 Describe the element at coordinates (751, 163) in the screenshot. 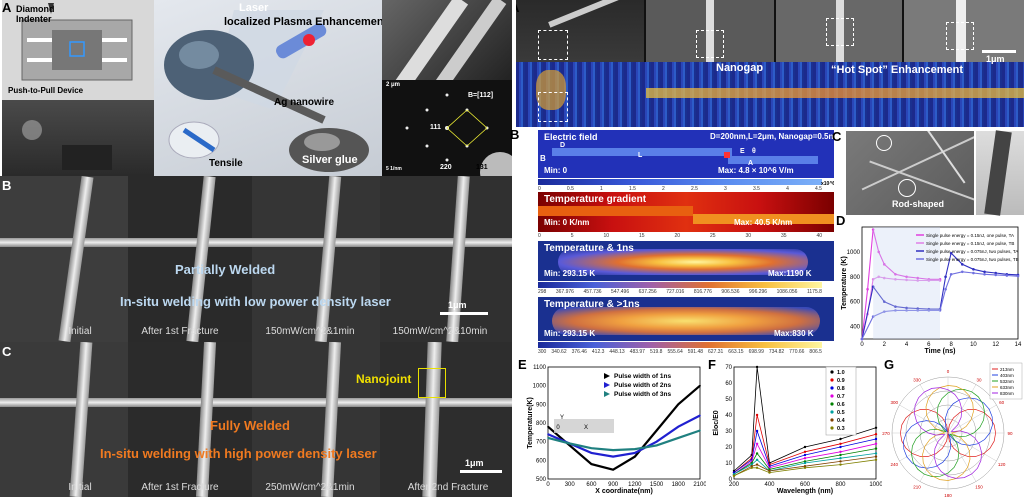

I see `ef-lbl-a: A` at that location.